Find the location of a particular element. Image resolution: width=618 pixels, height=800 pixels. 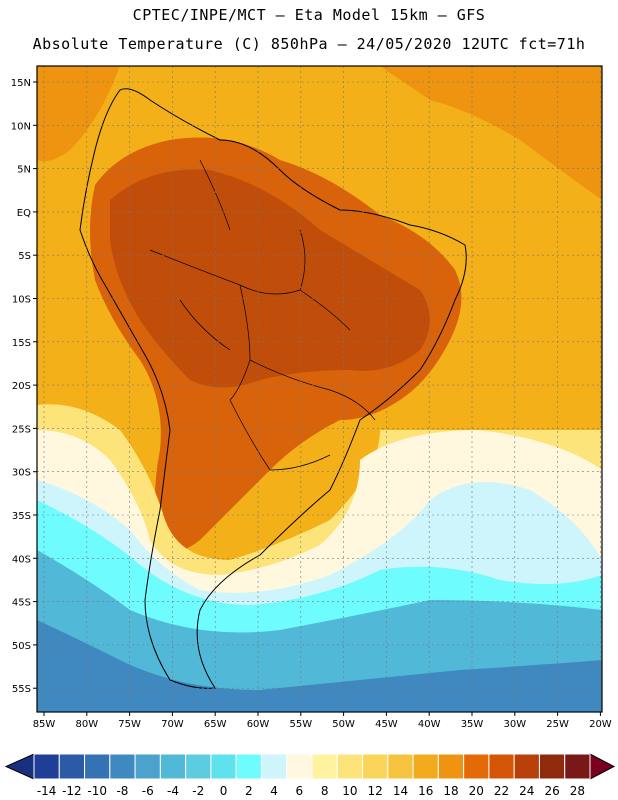

longitude-label: 70W is located at coordinates (172, 724).